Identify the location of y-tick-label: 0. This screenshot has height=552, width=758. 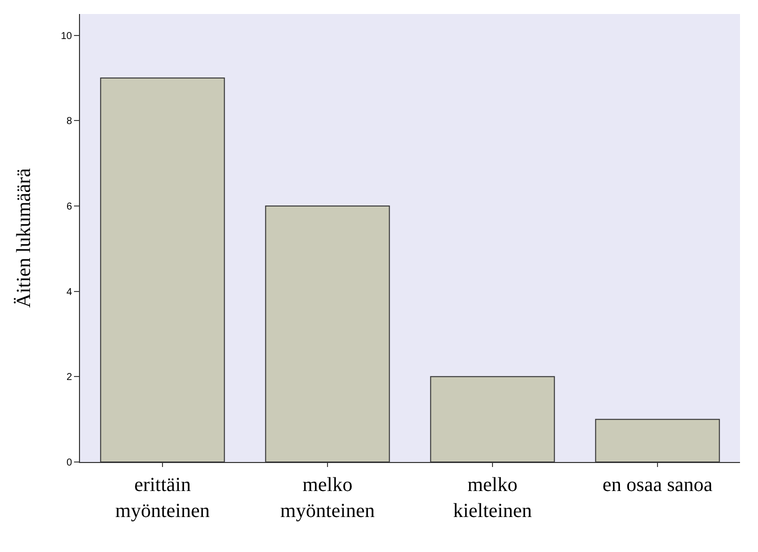
(69, 463).